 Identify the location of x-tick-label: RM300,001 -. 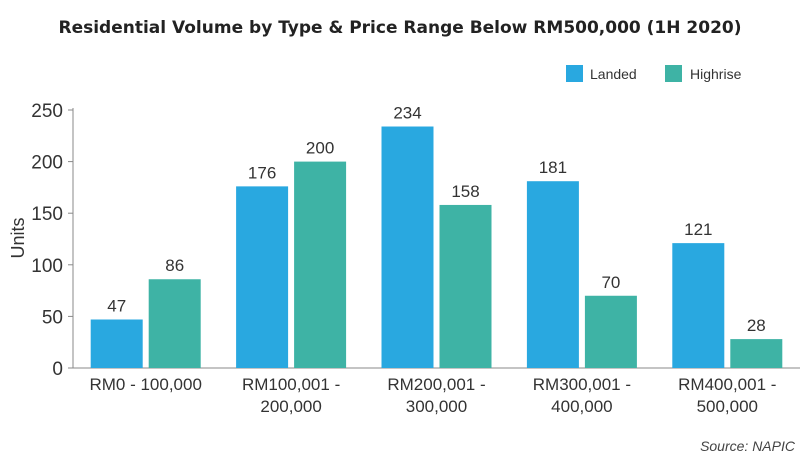
(582, 384).